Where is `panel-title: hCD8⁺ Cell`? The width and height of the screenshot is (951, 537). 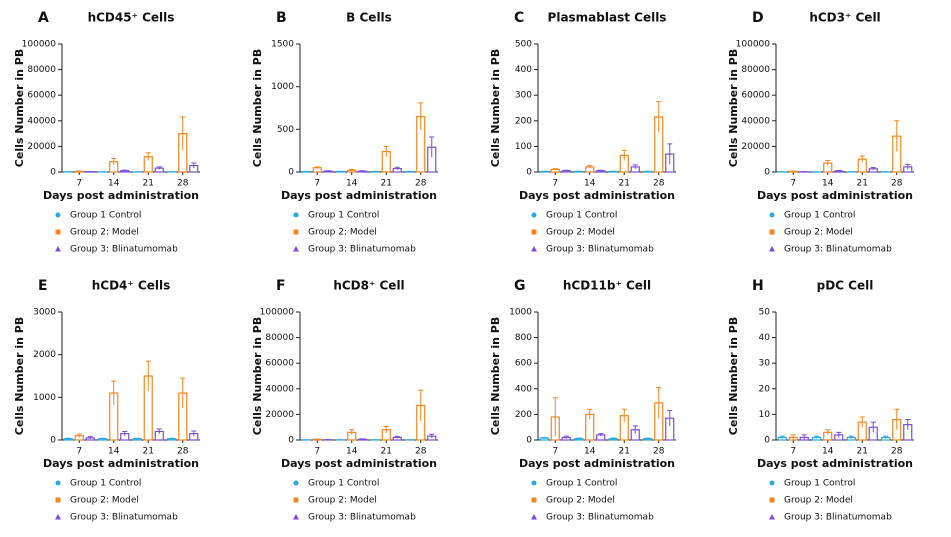 panel-title: hCD8⁺ Cell is located at coordinates (368, 286).